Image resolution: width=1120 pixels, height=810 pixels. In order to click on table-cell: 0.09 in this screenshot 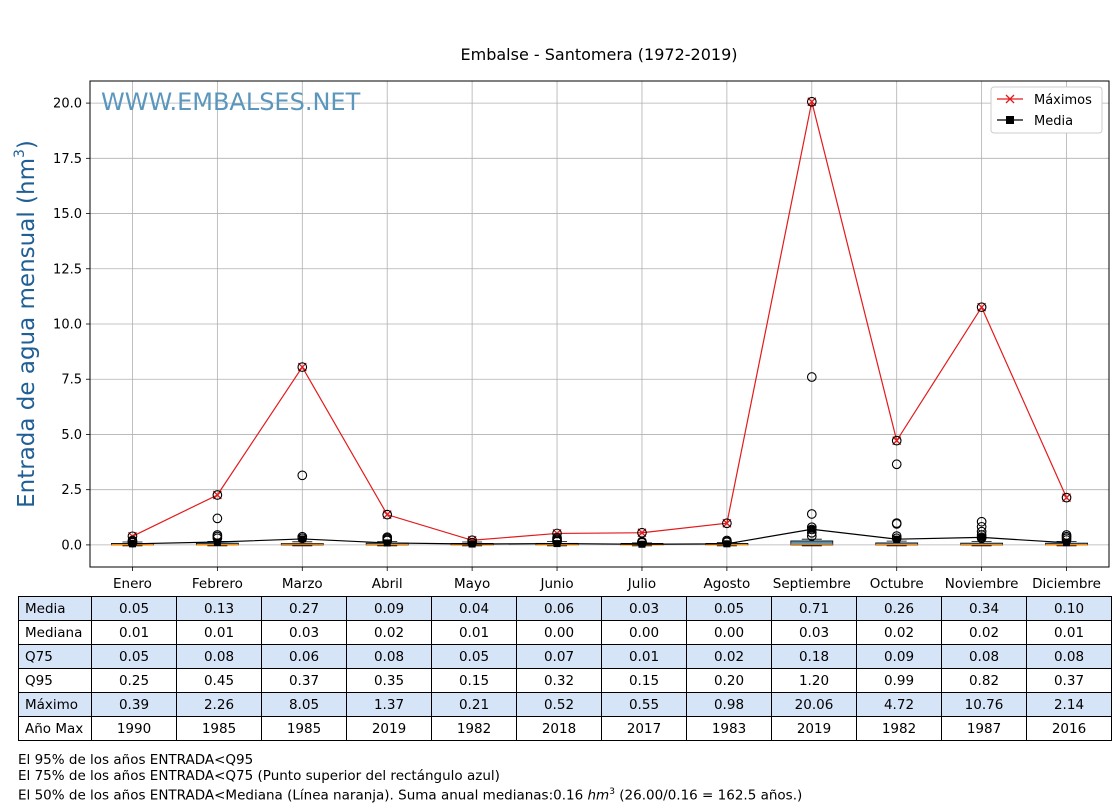, I will do `click(899, 656)`.